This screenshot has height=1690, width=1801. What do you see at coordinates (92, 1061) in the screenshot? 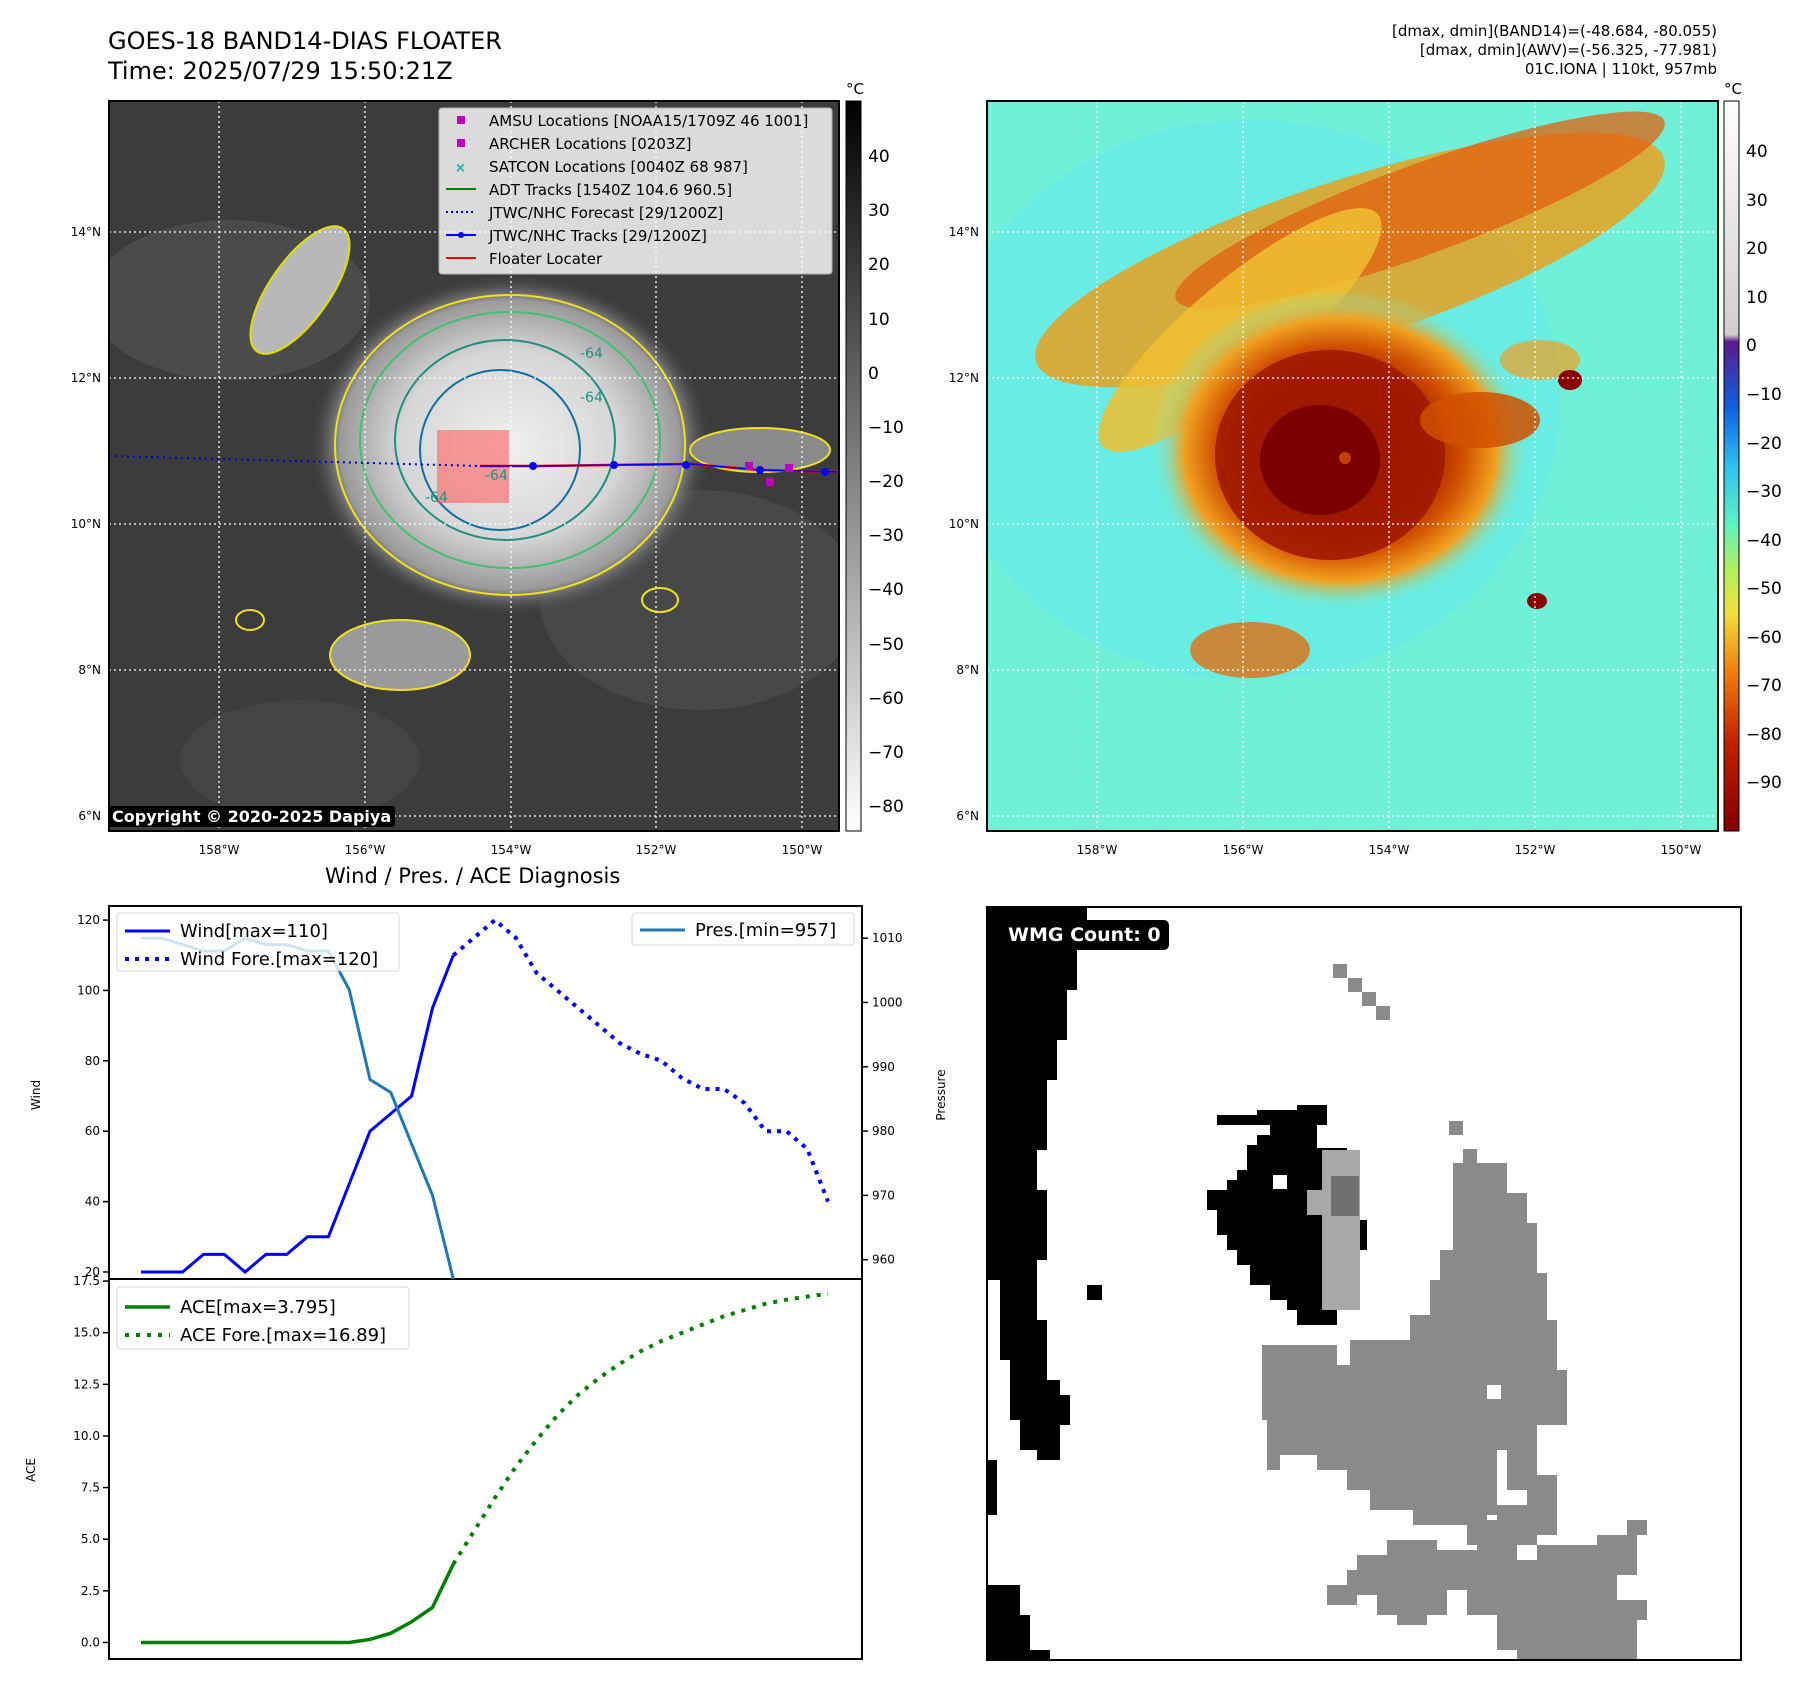
I see `wind-yticks-label-3: 80` at bounding box center [92, 1061].